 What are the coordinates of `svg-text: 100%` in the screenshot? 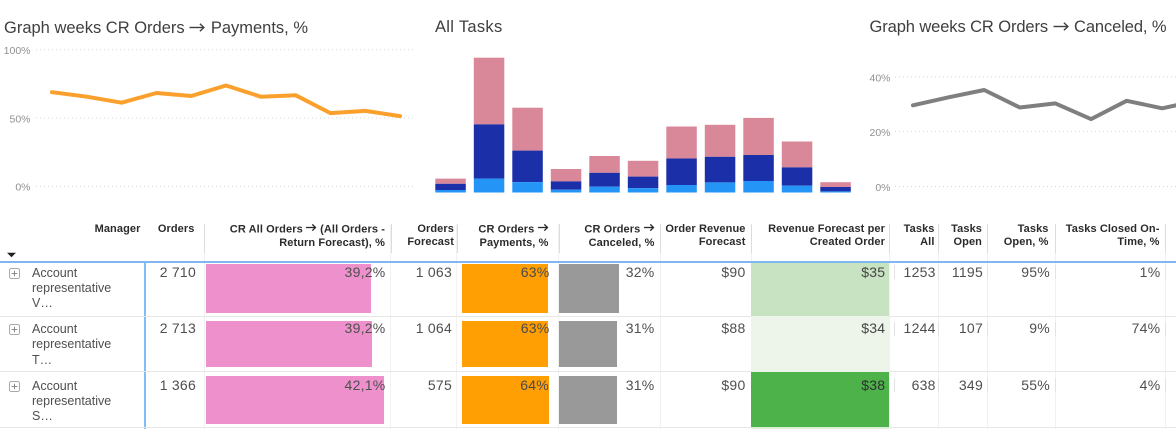 It's located at (17, 51).